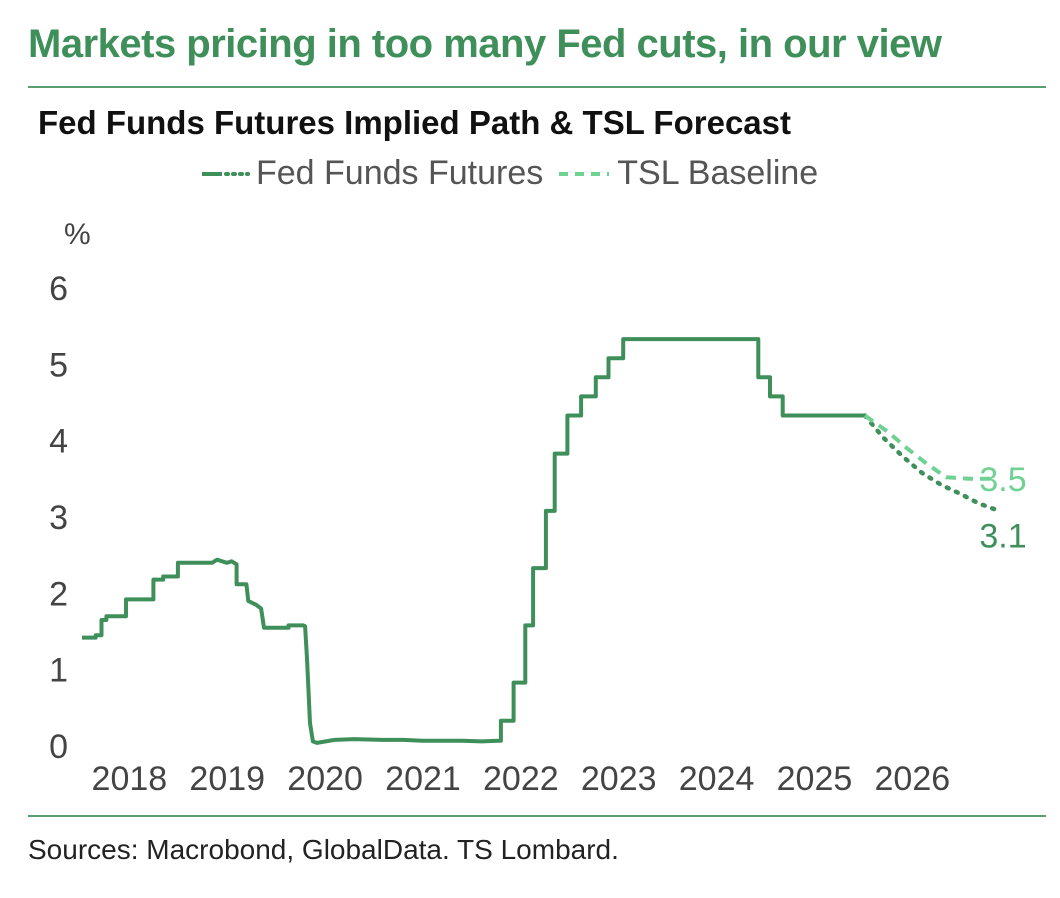  Describe the element at coordinates (537, 816) in the screenshot. I see `bottom-divider` at that location.